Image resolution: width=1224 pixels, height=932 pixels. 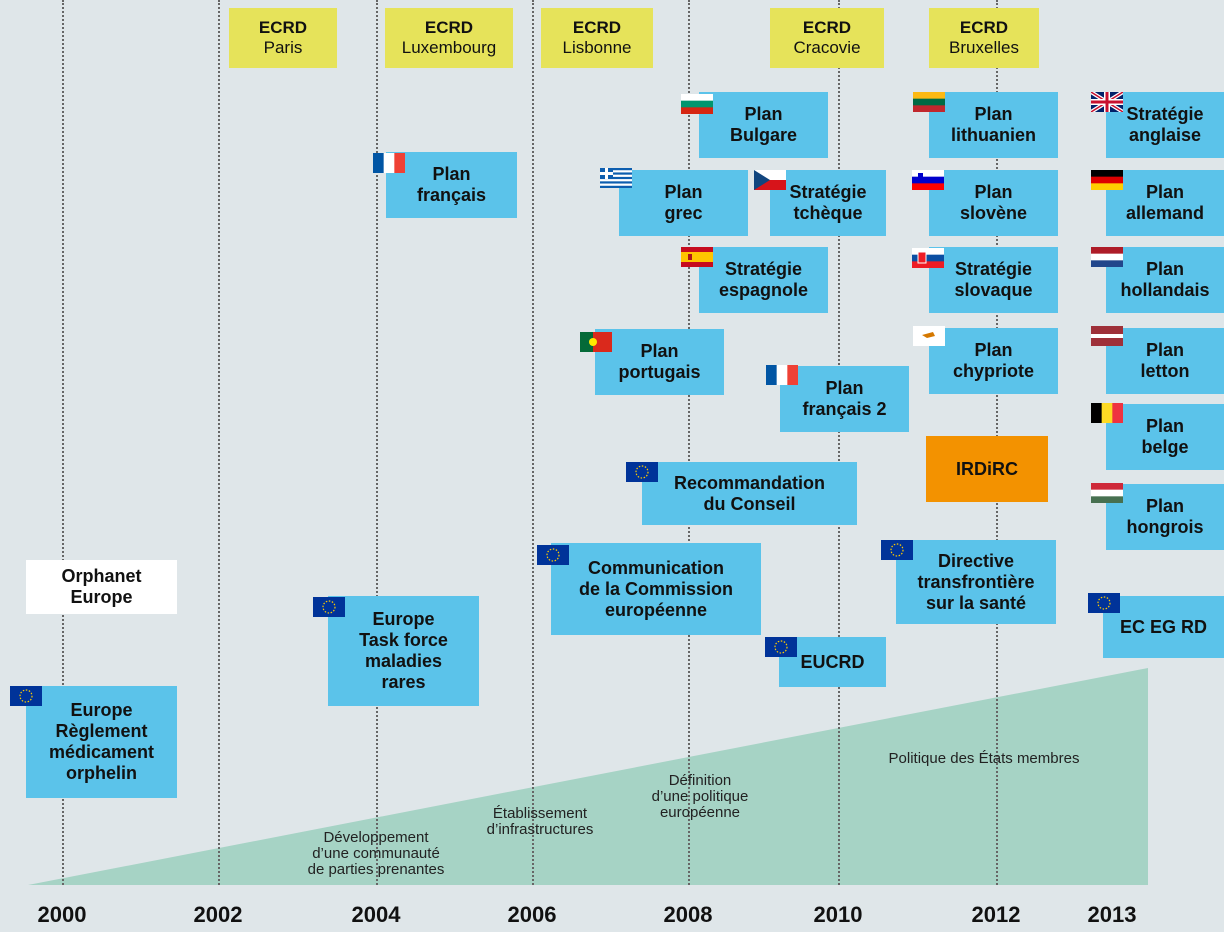 I want to click on year-label: 2013, so click(x=1112, y=914).